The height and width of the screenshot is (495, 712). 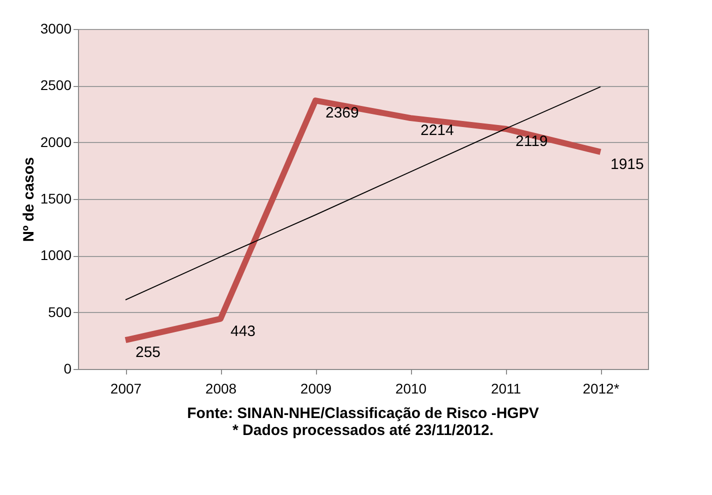 I want to click on data-label: 443, so click(x=243, y=331).